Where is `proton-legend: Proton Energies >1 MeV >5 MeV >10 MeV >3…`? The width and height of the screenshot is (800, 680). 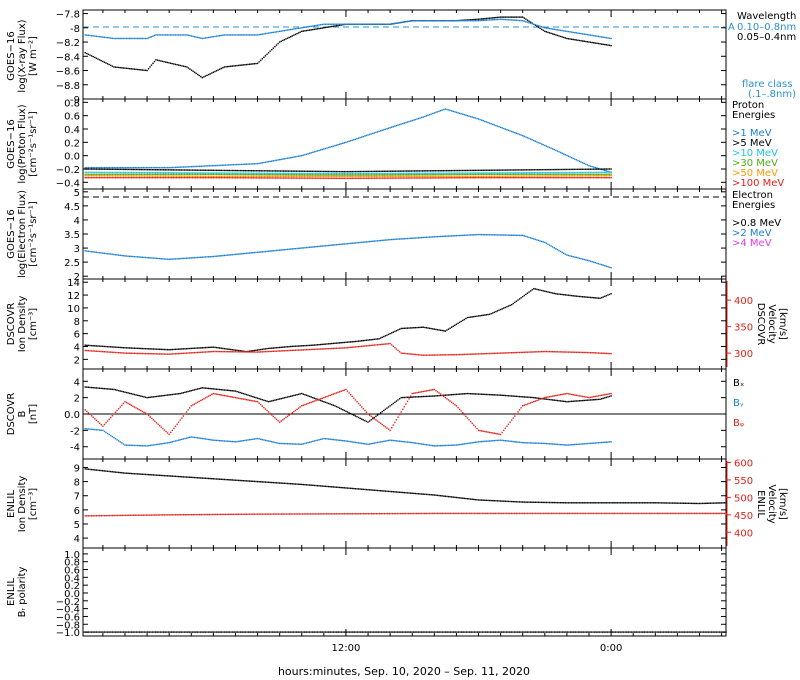 proton-legend: Proton Energies >1 MeV >5 MeV >10 MeV >3… is located at coordinates (758, 144).